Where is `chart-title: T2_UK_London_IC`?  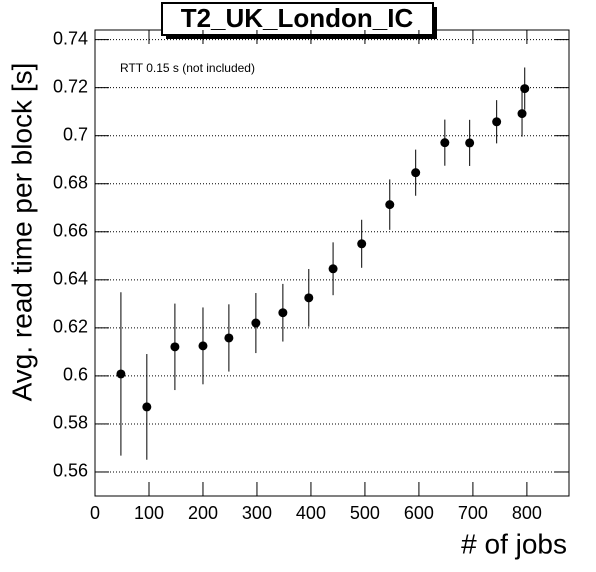
chart-title: T2_UK_London_IC is located at coordinates (297, 18).